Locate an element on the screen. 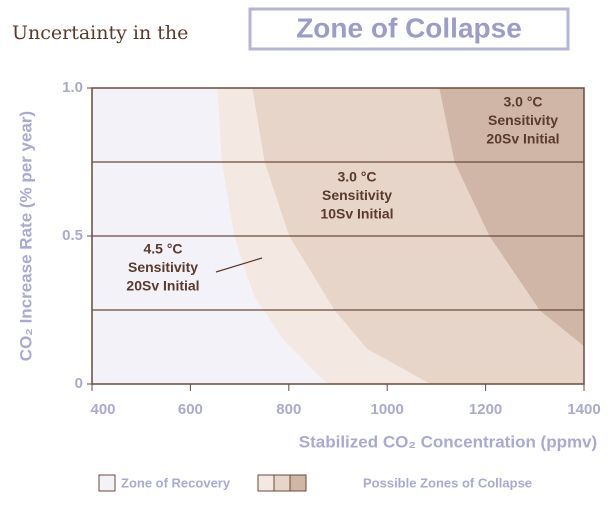 The image size is (613, 522). legend-label: Zone of Recovery is located at coordinates (176, 482).